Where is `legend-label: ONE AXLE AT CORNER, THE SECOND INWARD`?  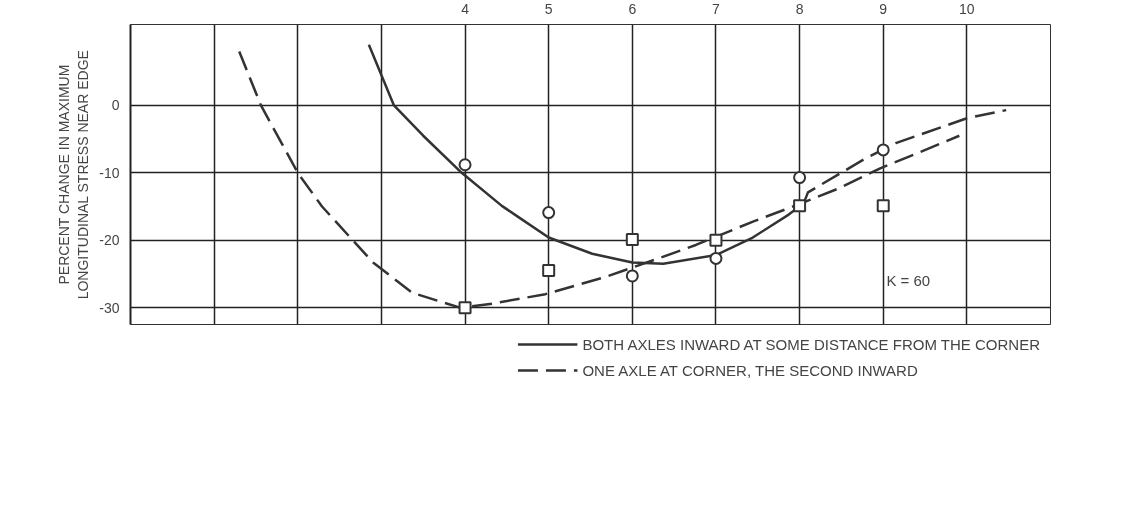
legend-label: ONE AXLE AT CORNER, THE SECOND INWARD is located at coordinates (750, 370).